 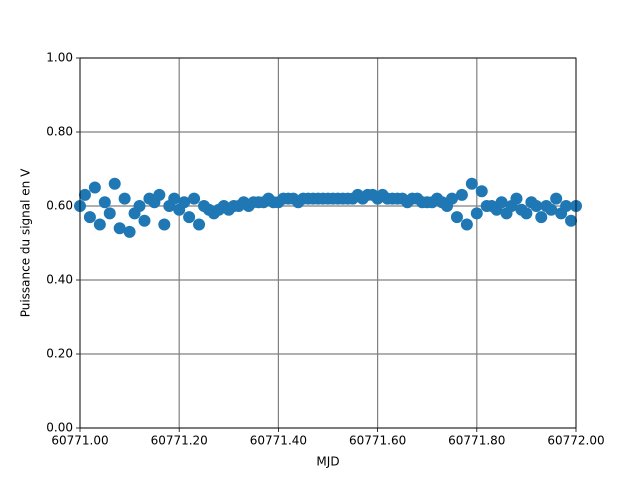 What do you see at coordinates (59, 280) in the screenshot?
I see `y-tick-label: 0.40` at bounding box center [59, 280].